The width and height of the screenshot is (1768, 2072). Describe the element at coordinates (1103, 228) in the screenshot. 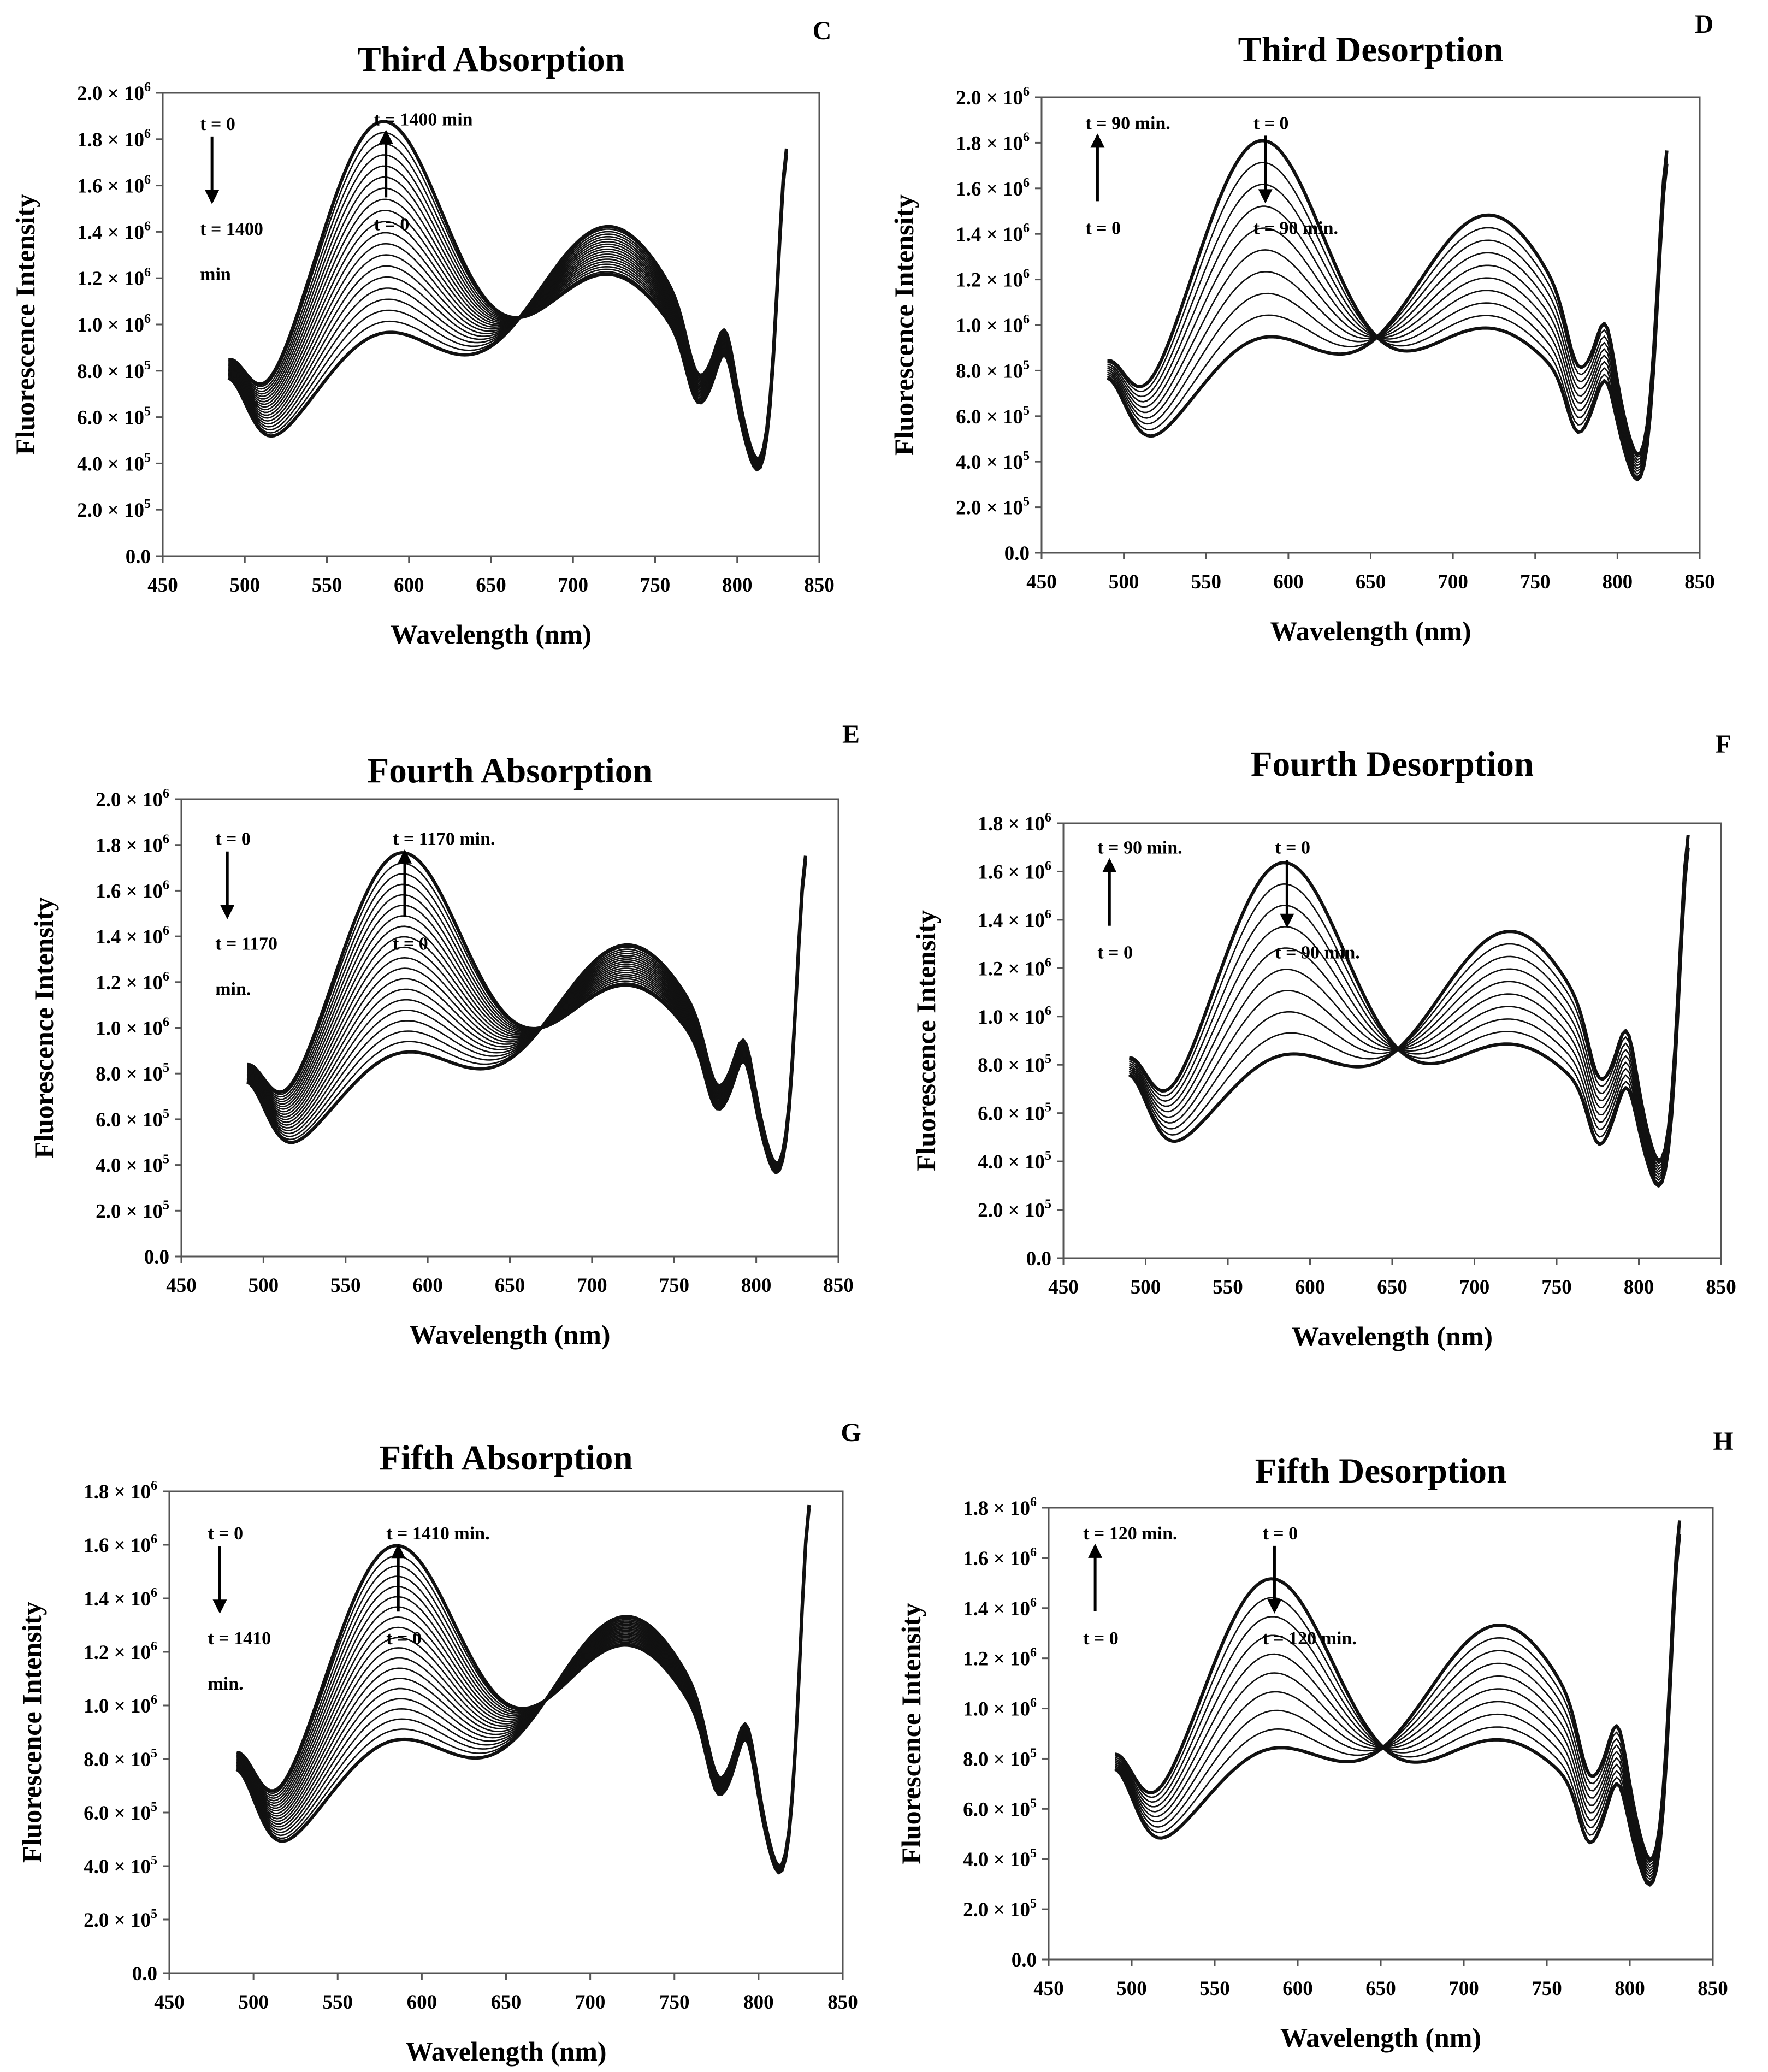

I see `annotation-bottom-label: t = 0` at that location.